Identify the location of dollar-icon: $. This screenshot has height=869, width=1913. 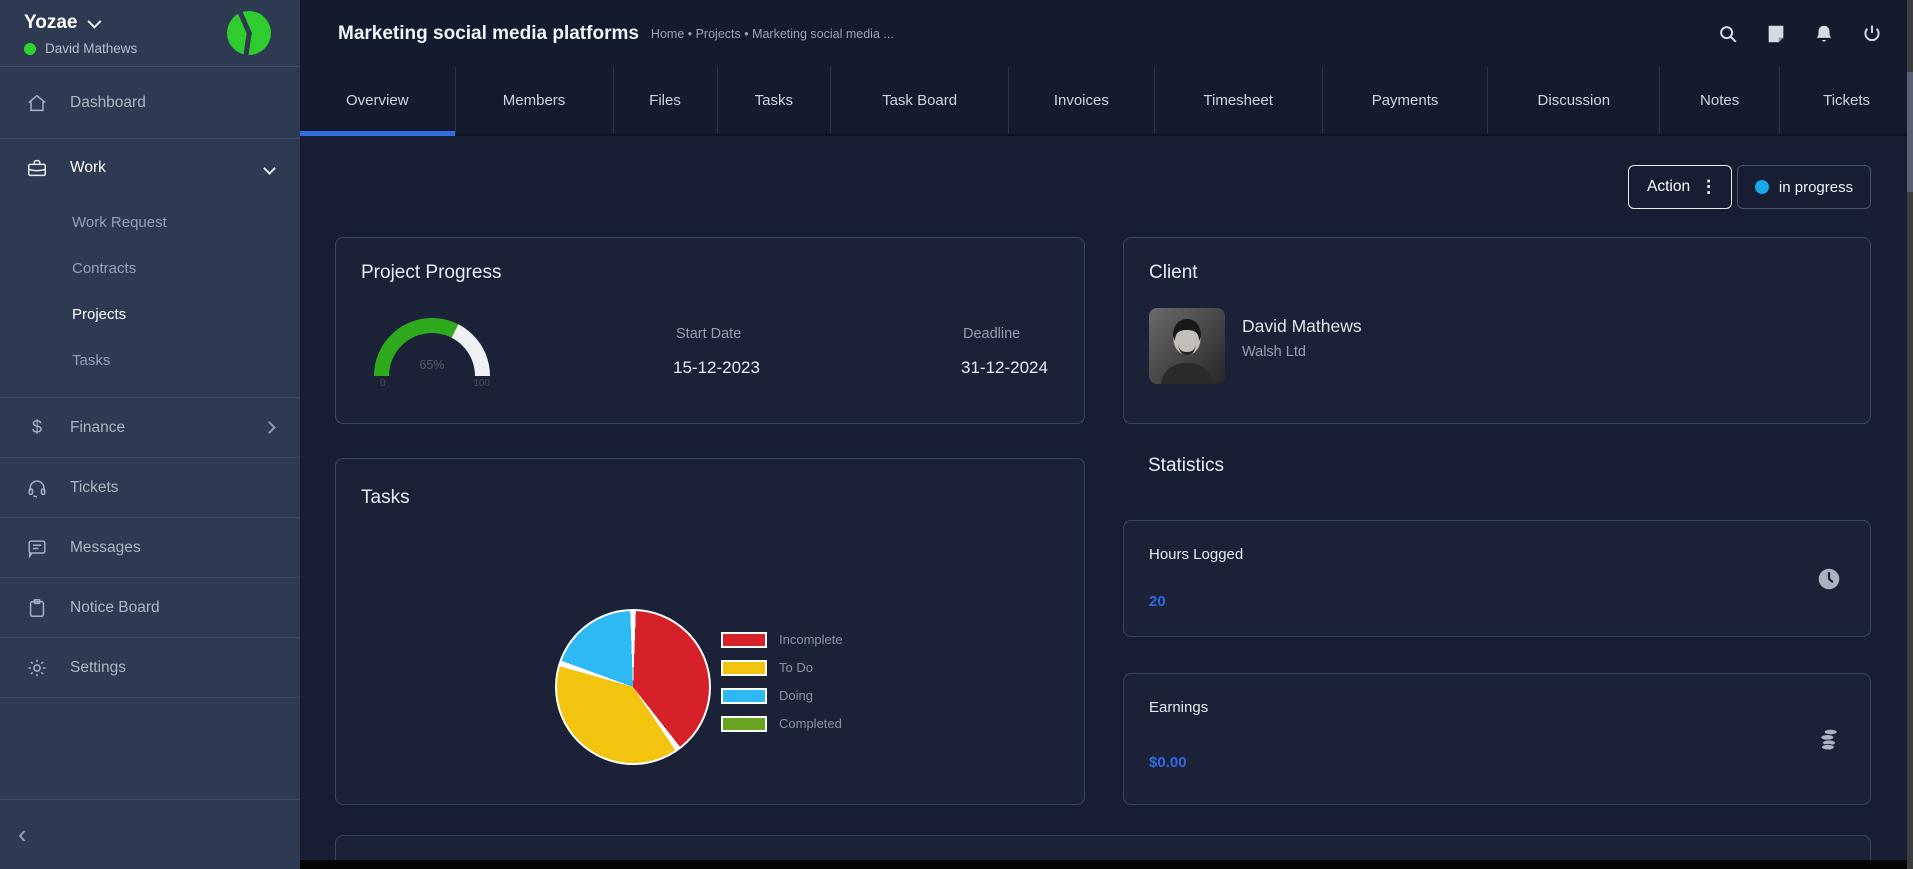
(36, 427).